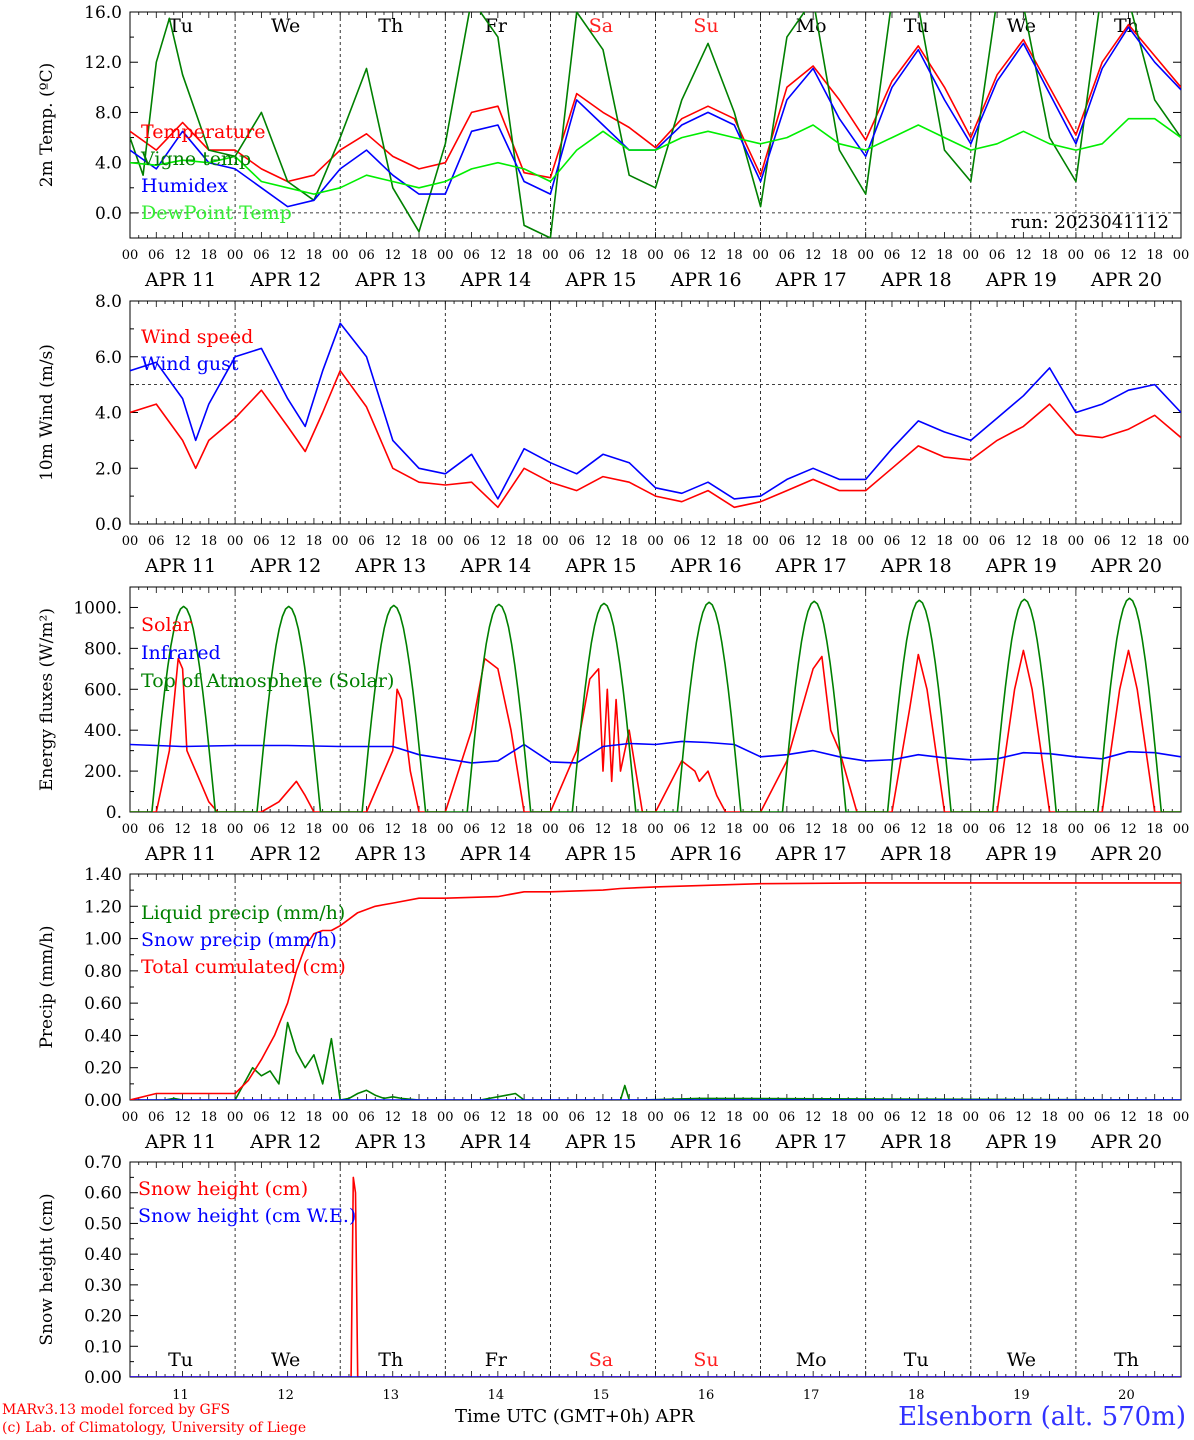 This screenshot has width=1194, height=1440. I want to click on series-line-snow-height-cm, so click(655, 1276).